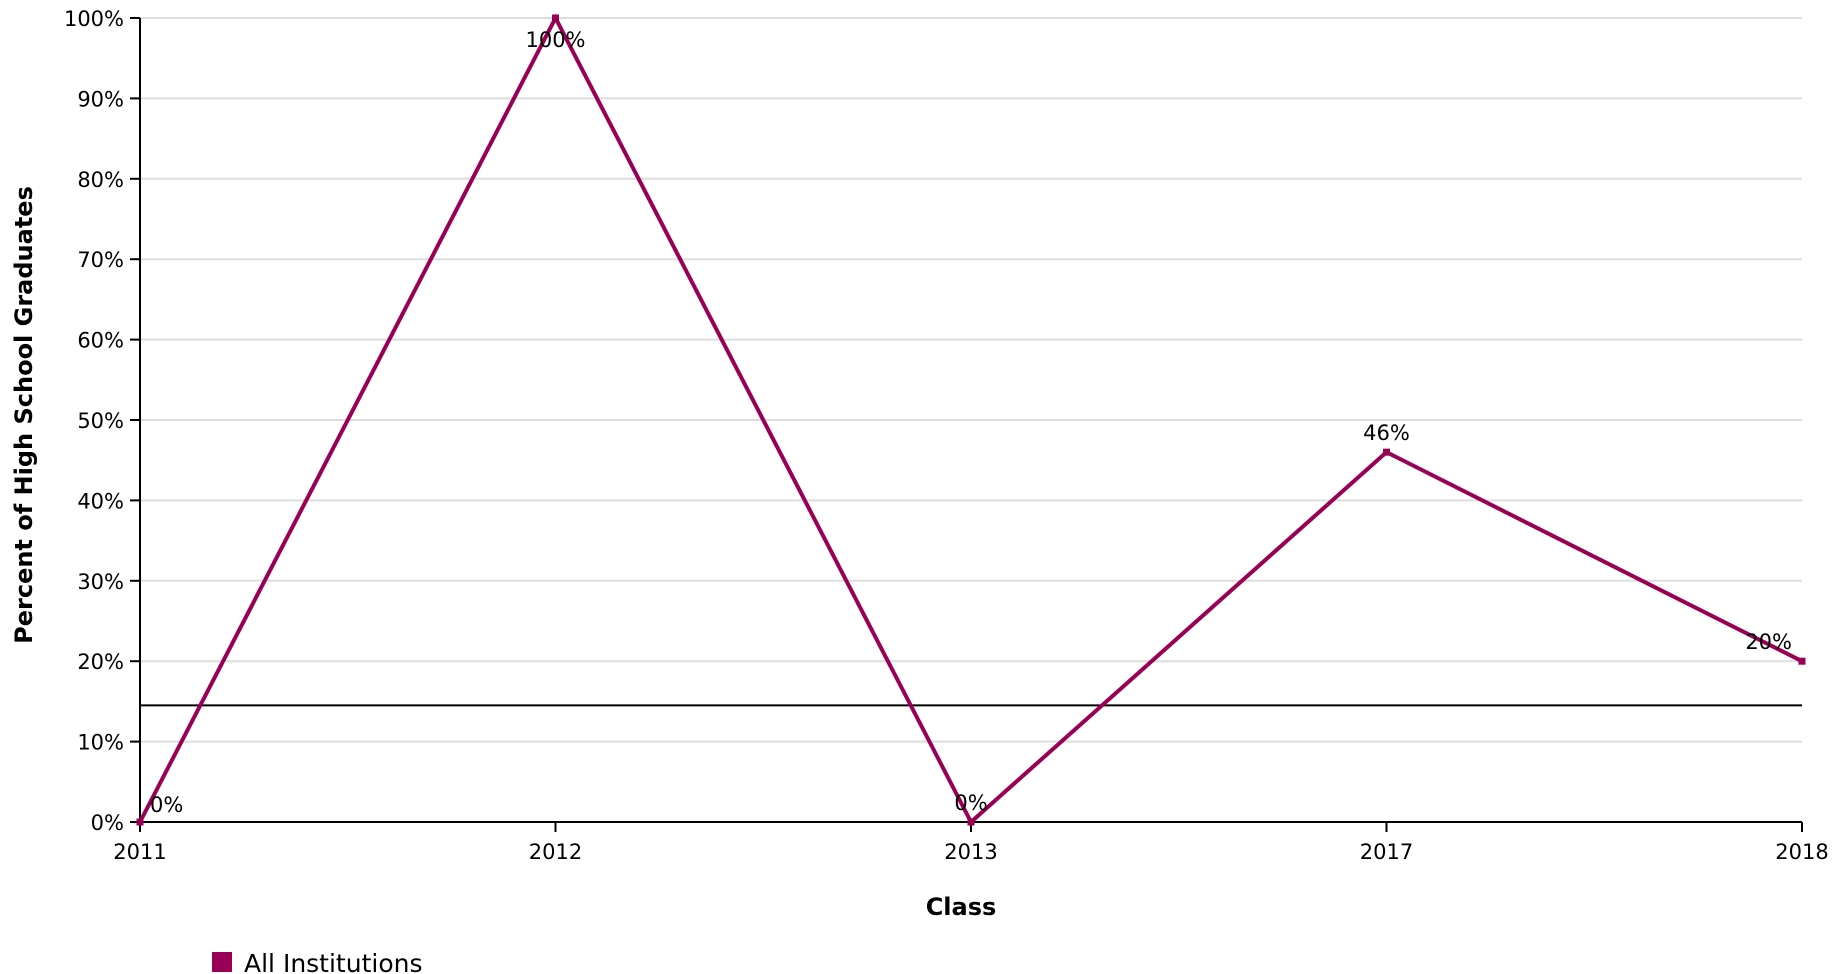 Image resolution: width=1841 pixels, height=974 pixels. I want to click on data-label: 20%, so click(1768, 642).